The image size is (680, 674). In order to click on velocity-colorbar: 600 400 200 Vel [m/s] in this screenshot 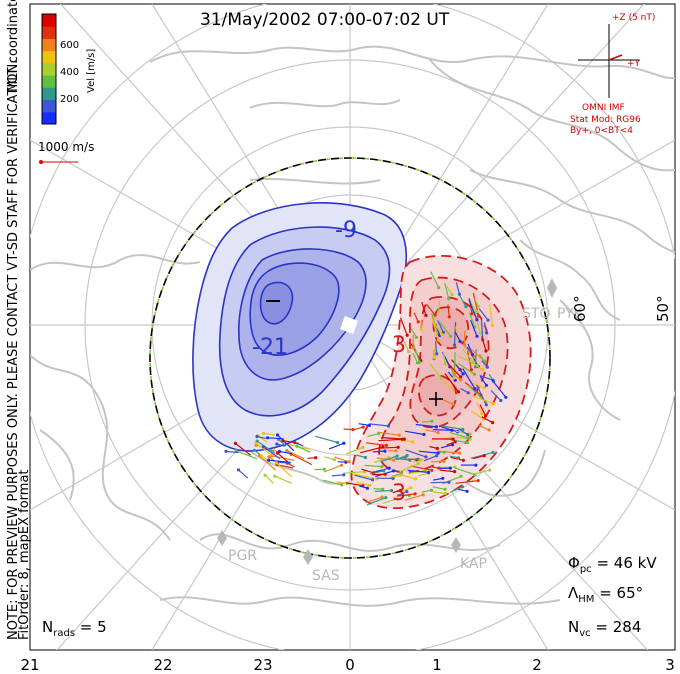, I will do `click(69, 69)`.